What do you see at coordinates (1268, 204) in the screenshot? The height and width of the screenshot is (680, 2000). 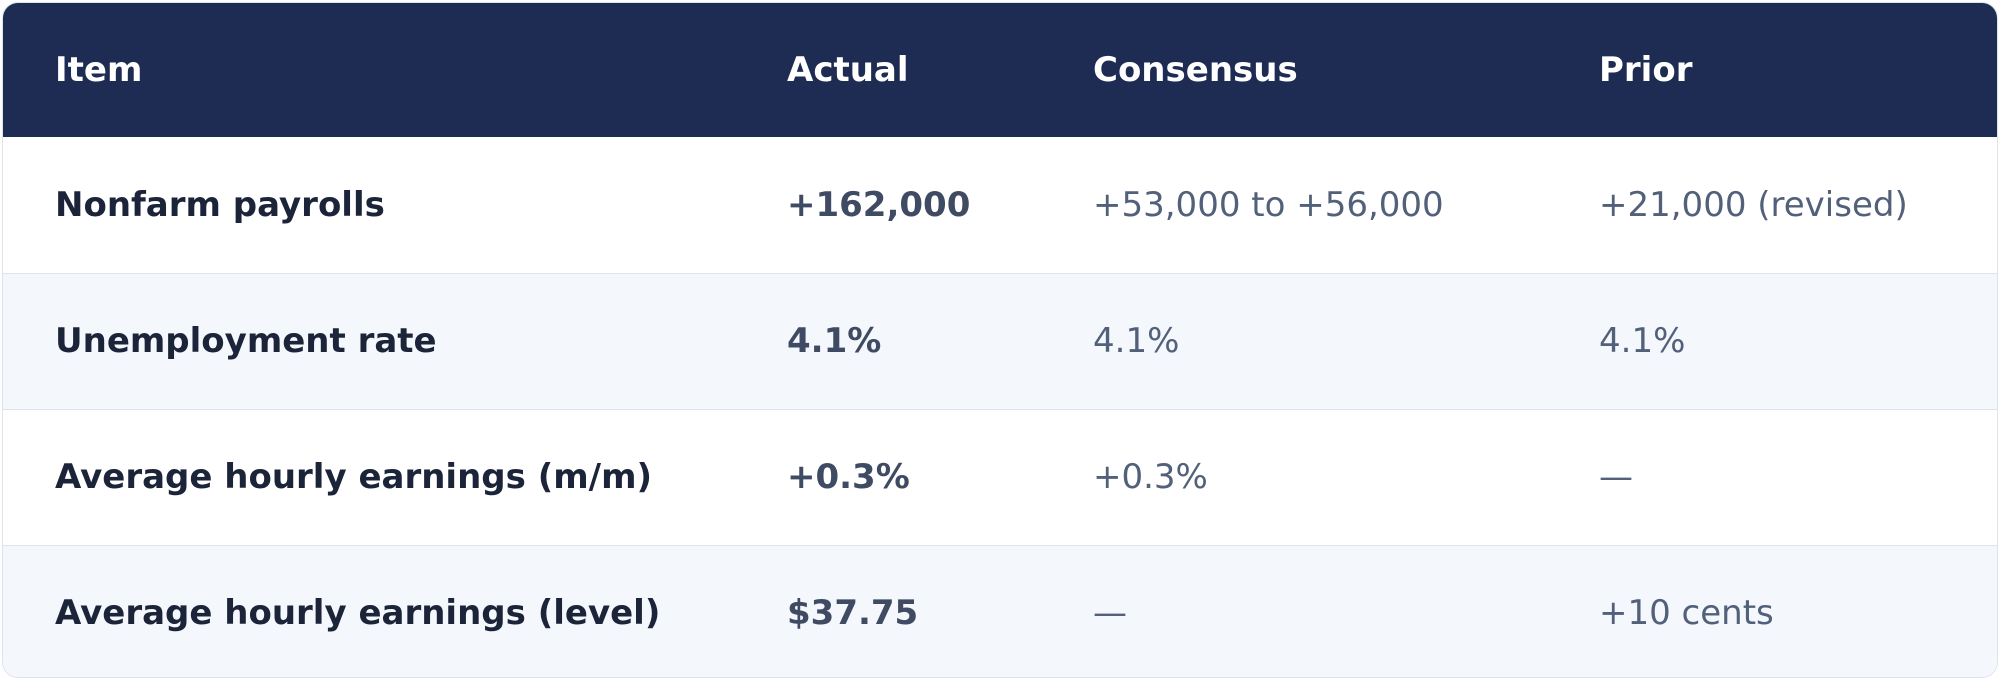 I see `cell-consensus: +53,000 to +56,000` at bounding box center [1268, 204].